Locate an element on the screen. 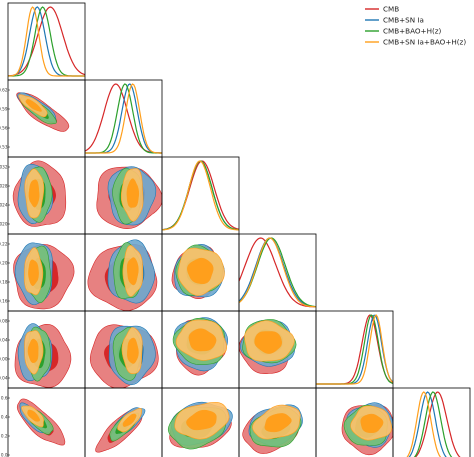 The image size is (474, 457). tick-label: 0.020 is located at coordinates (4, 224).